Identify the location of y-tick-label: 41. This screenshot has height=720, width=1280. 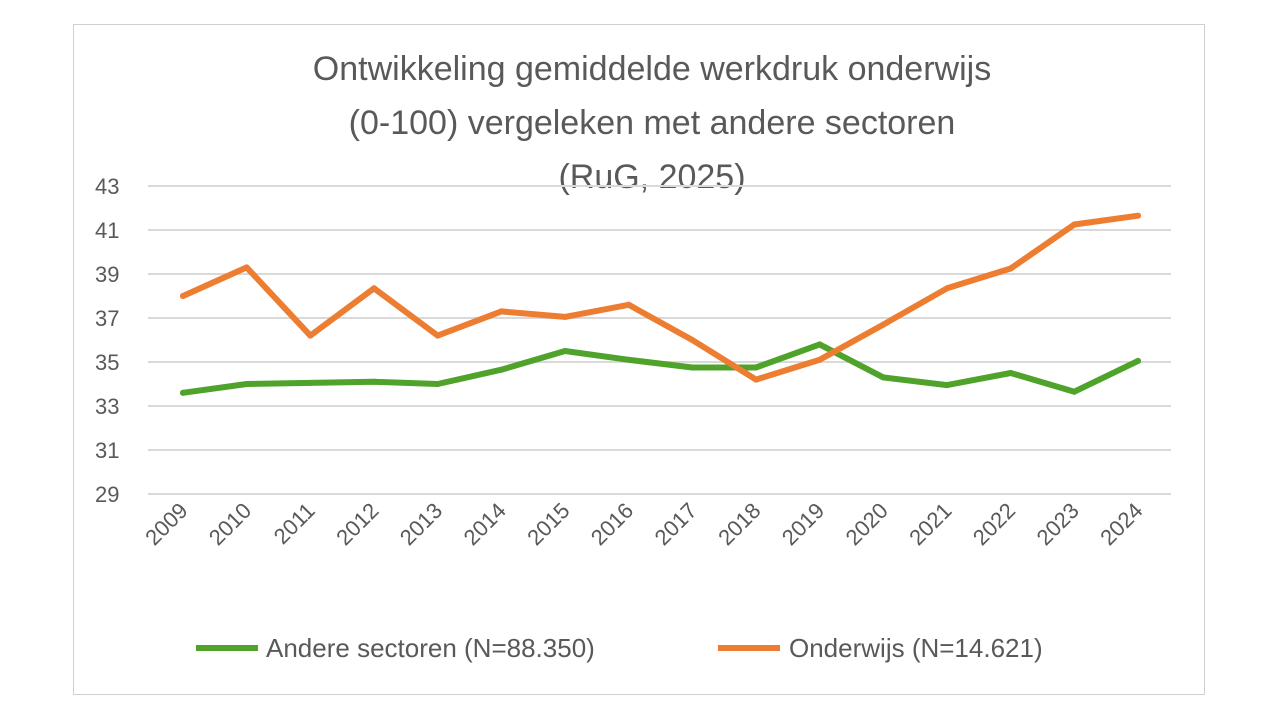
(107, 230).